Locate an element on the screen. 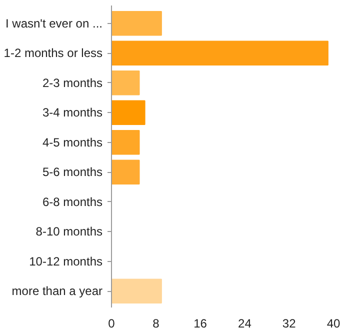  x-tick-label: 16 is located at coordinates (201, 323).